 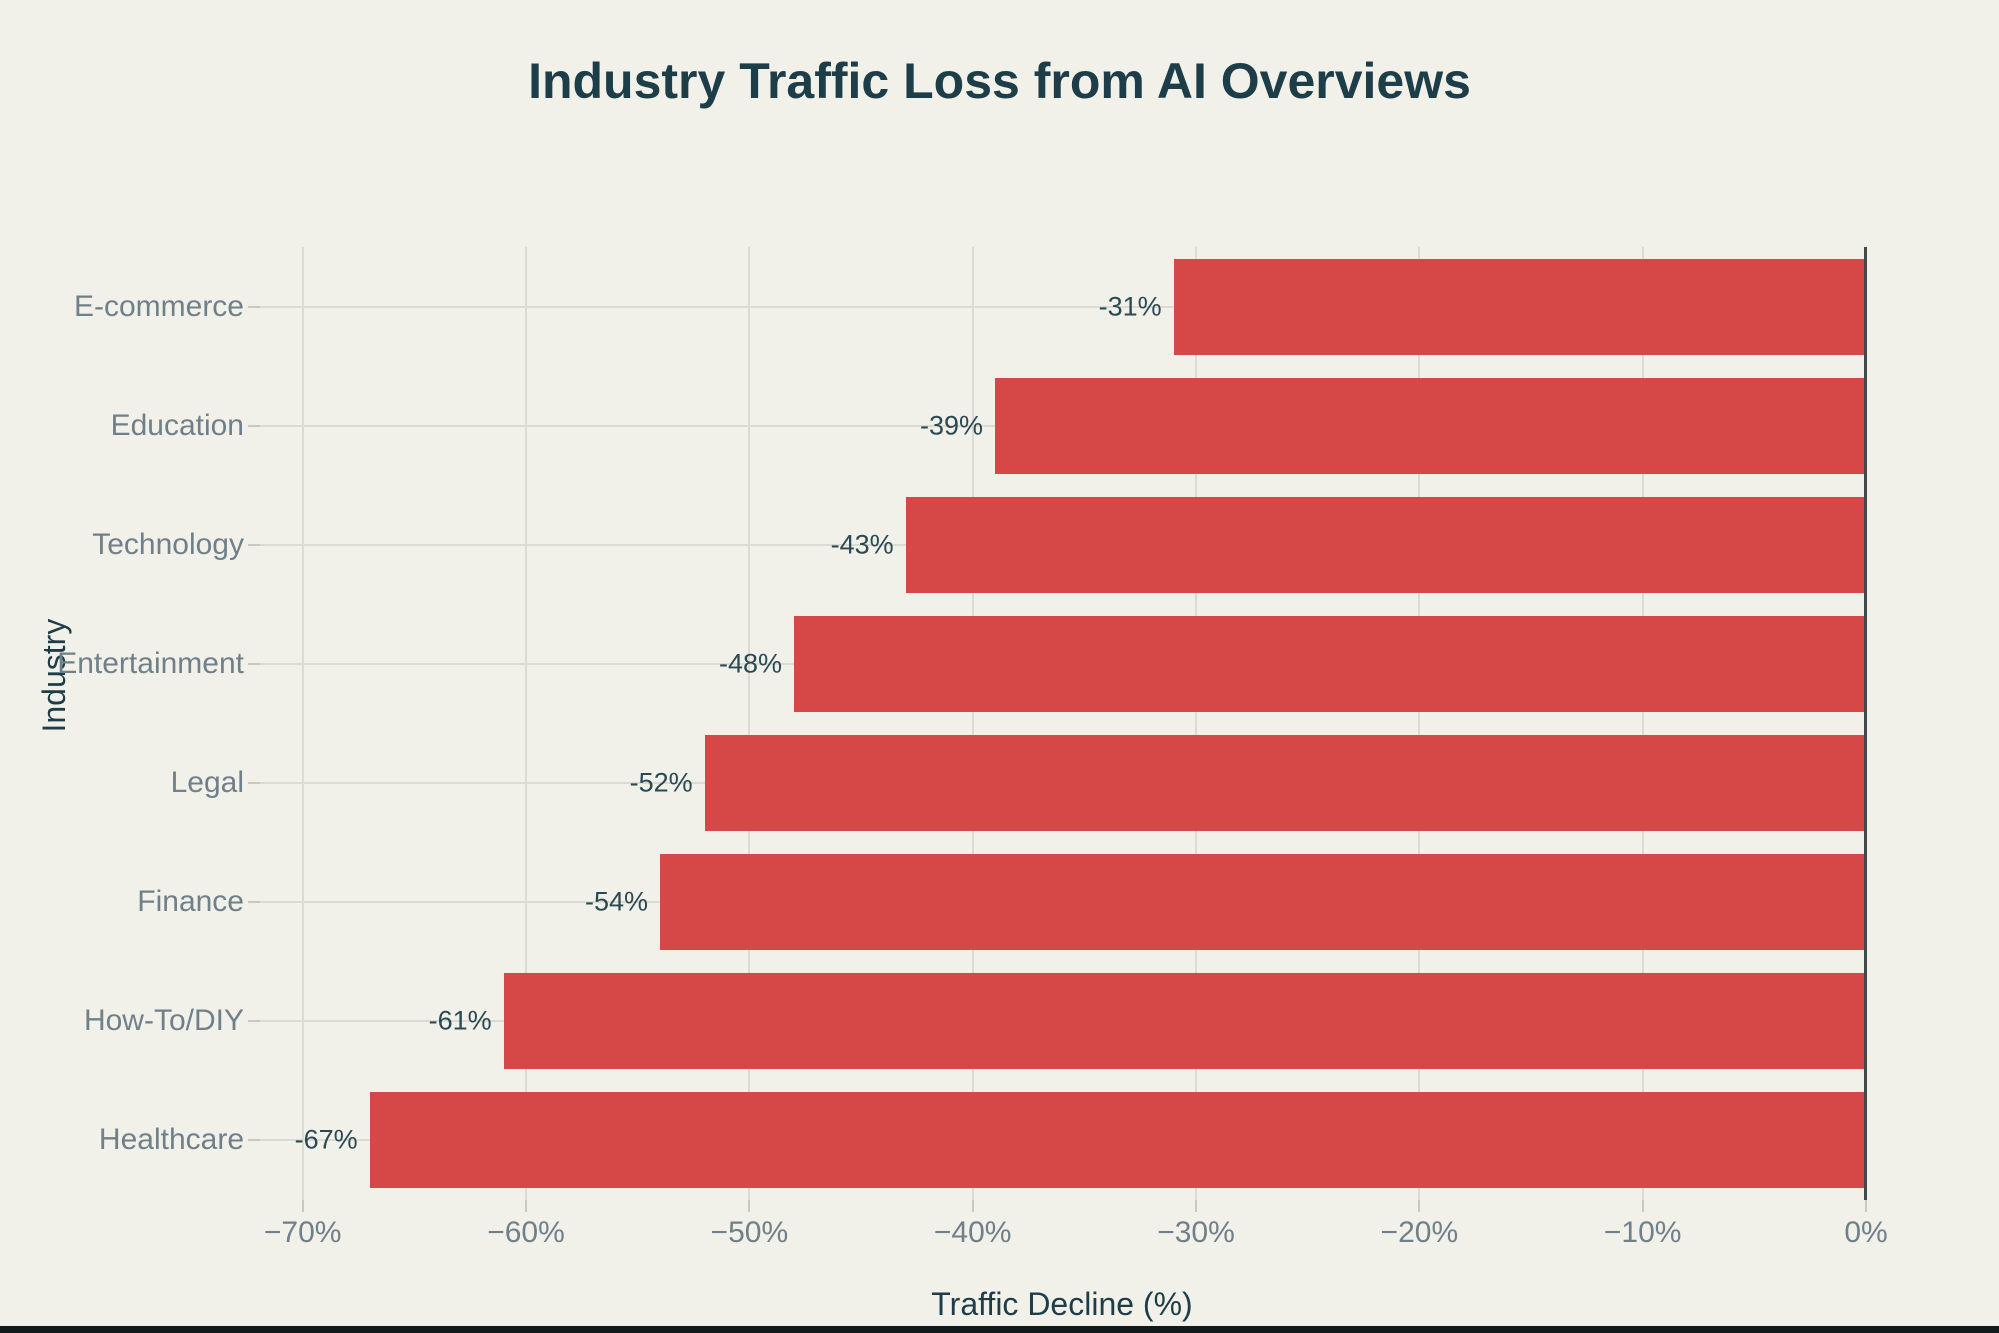 I want to click on bar-value-label-how-to-diy: -61%, so click(x=460, y=1020).